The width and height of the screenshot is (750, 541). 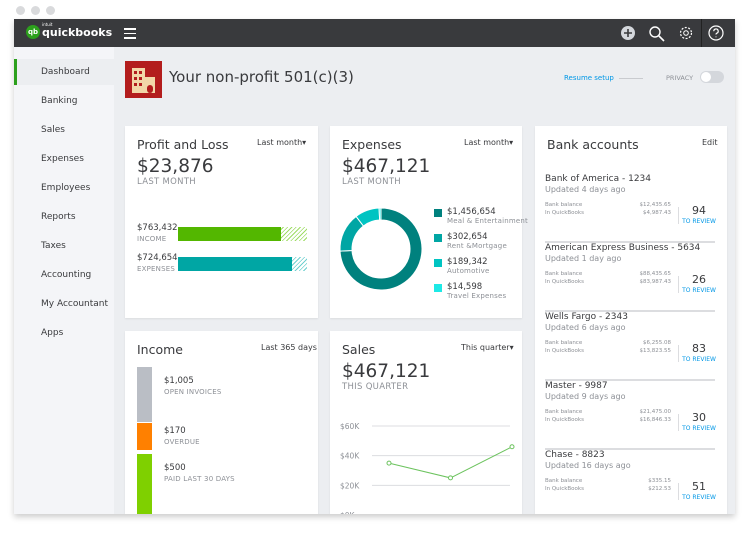 I want to click on card-title: Sales, so click(x=359, y=349).